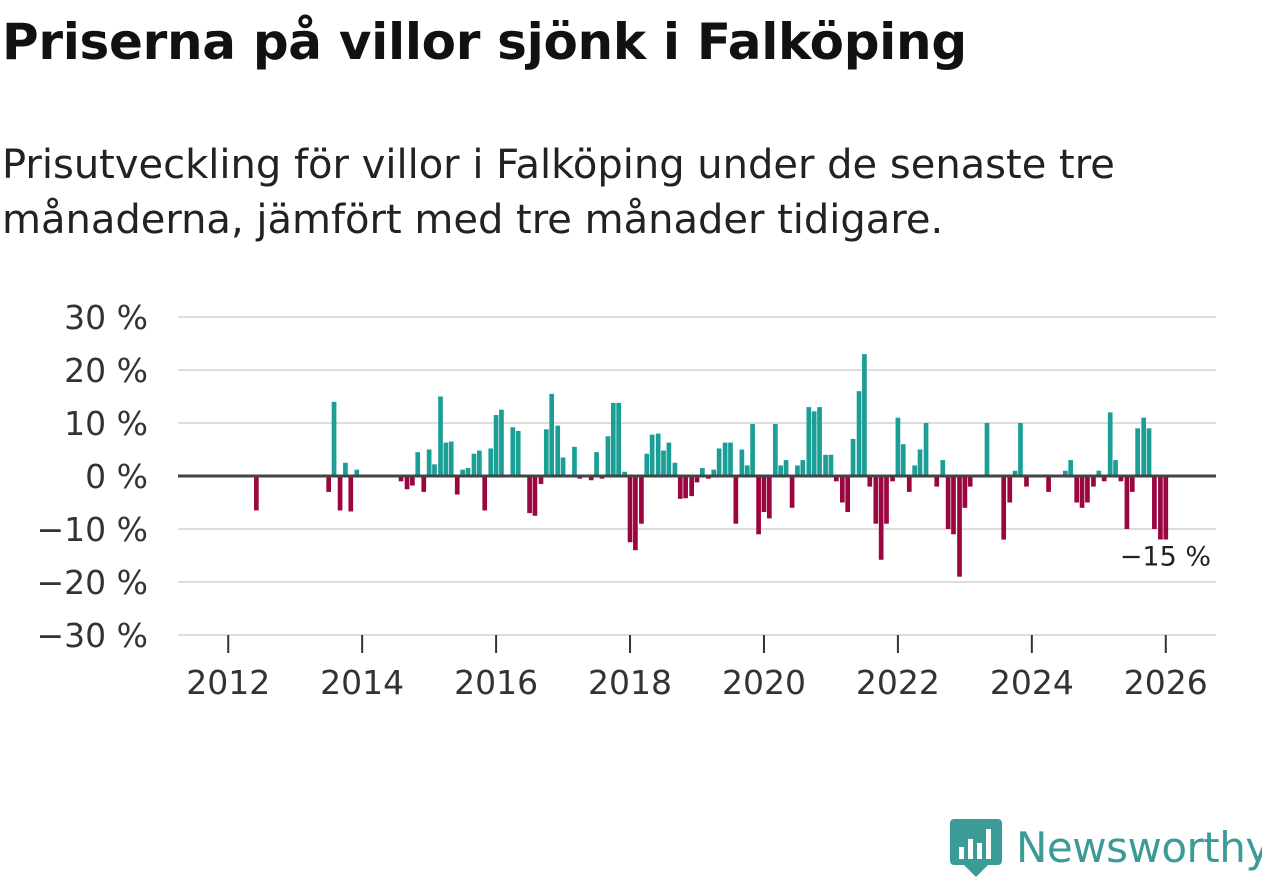 This screenshot has height=879, width=1262. Describe the element at coordinates (1166, 682) in the screenshot. I see `x-tick-label: 2026` at that location.